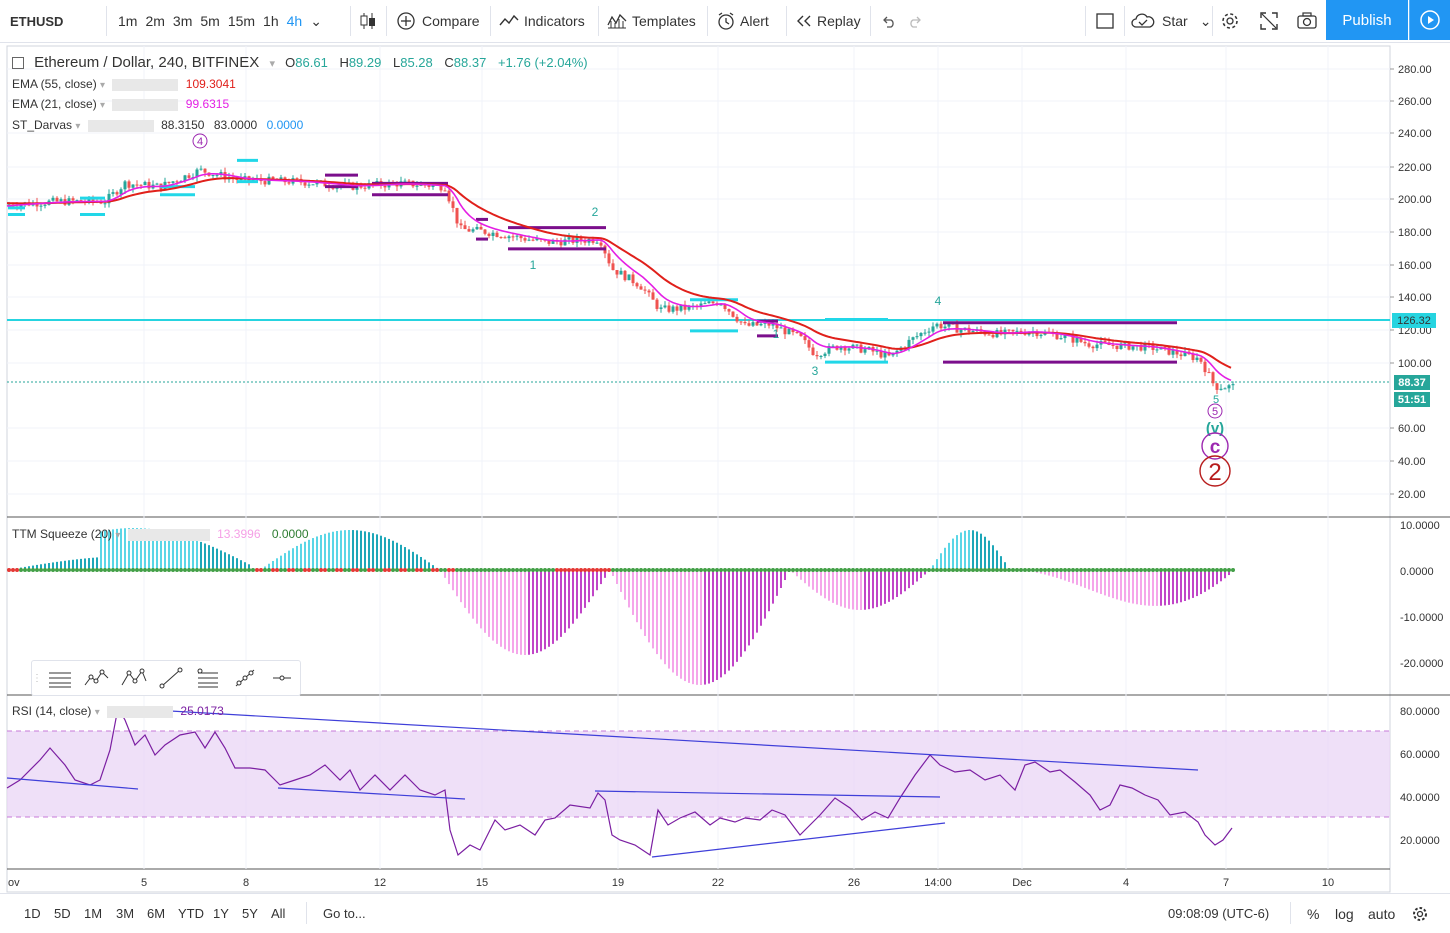 This screenshot has width=1450, height=933. I want to click on publish-button: Publish, so click(1367, 20).